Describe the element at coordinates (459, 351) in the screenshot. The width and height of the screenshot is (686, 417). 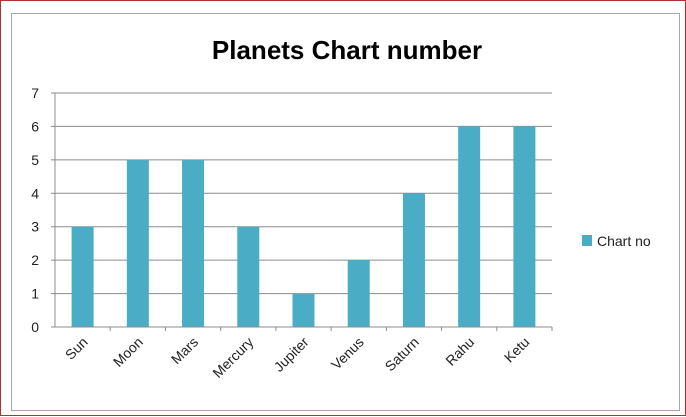
I see `x-tick-label: Rahu` at that location.